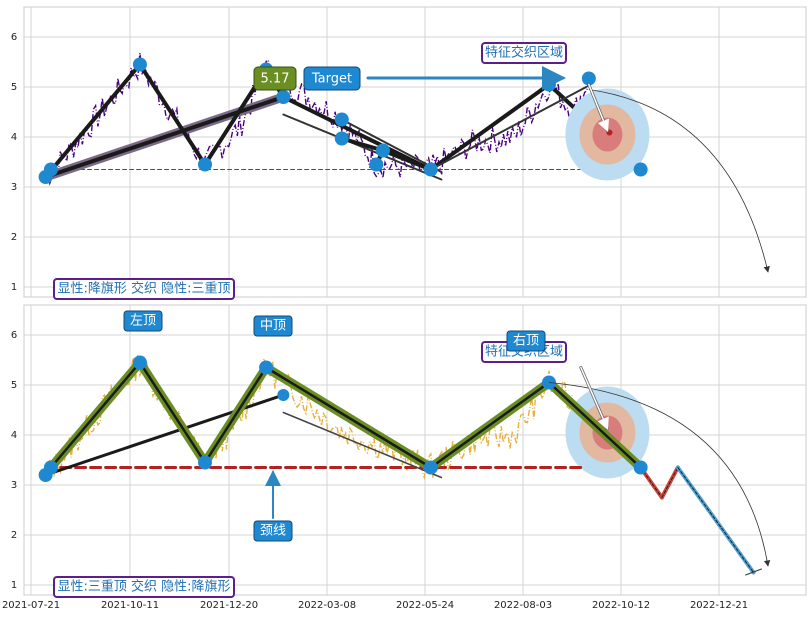 Image resolution: width=811 pixels, height=617 pixels. I want to click on x-tick-label: 2022-10-12, so click(621, 605).